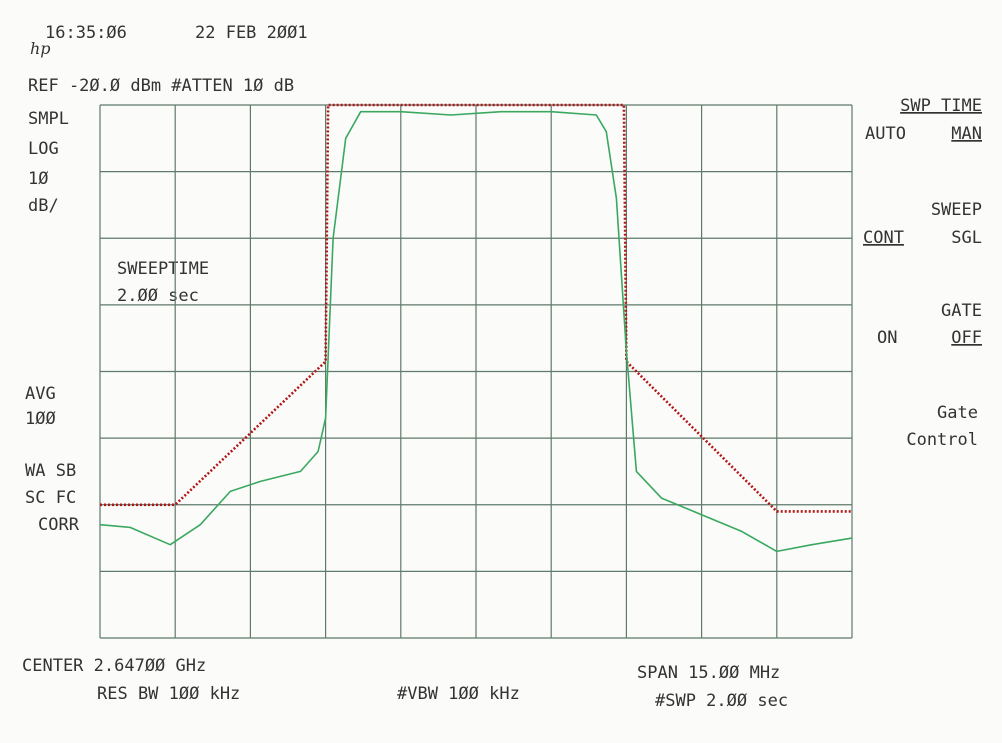  Describe the element at coordinates (40, 419) in the screenshot. I see `side-label: 1ØØ` at that location.